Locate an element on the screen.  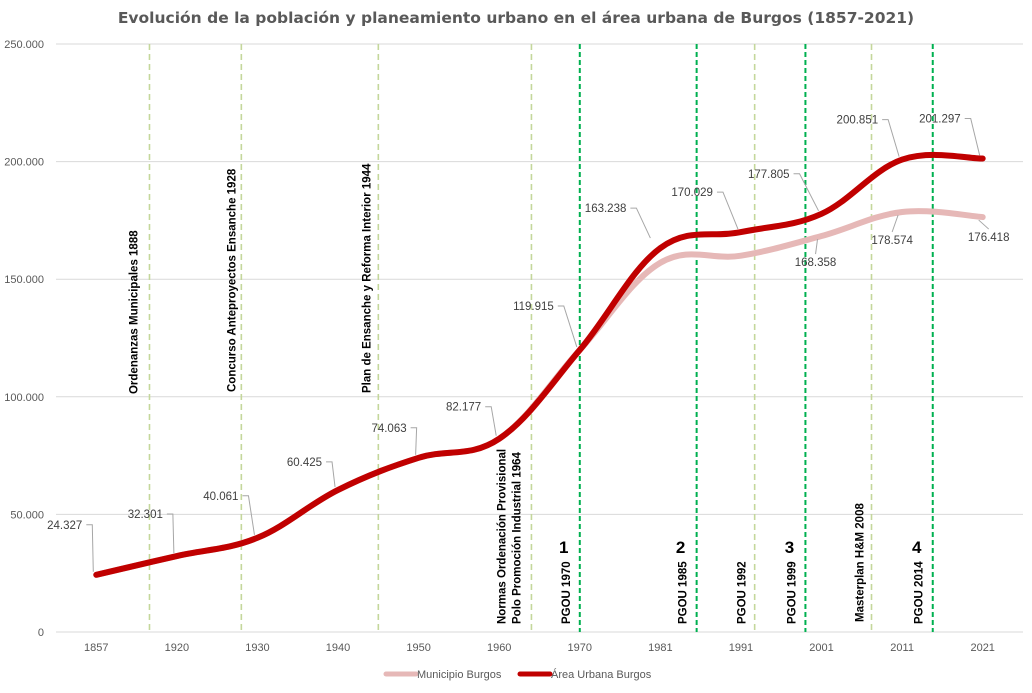
reference-label-2008: Masterplan H&M 2008 is located at coordinates (861, 562).